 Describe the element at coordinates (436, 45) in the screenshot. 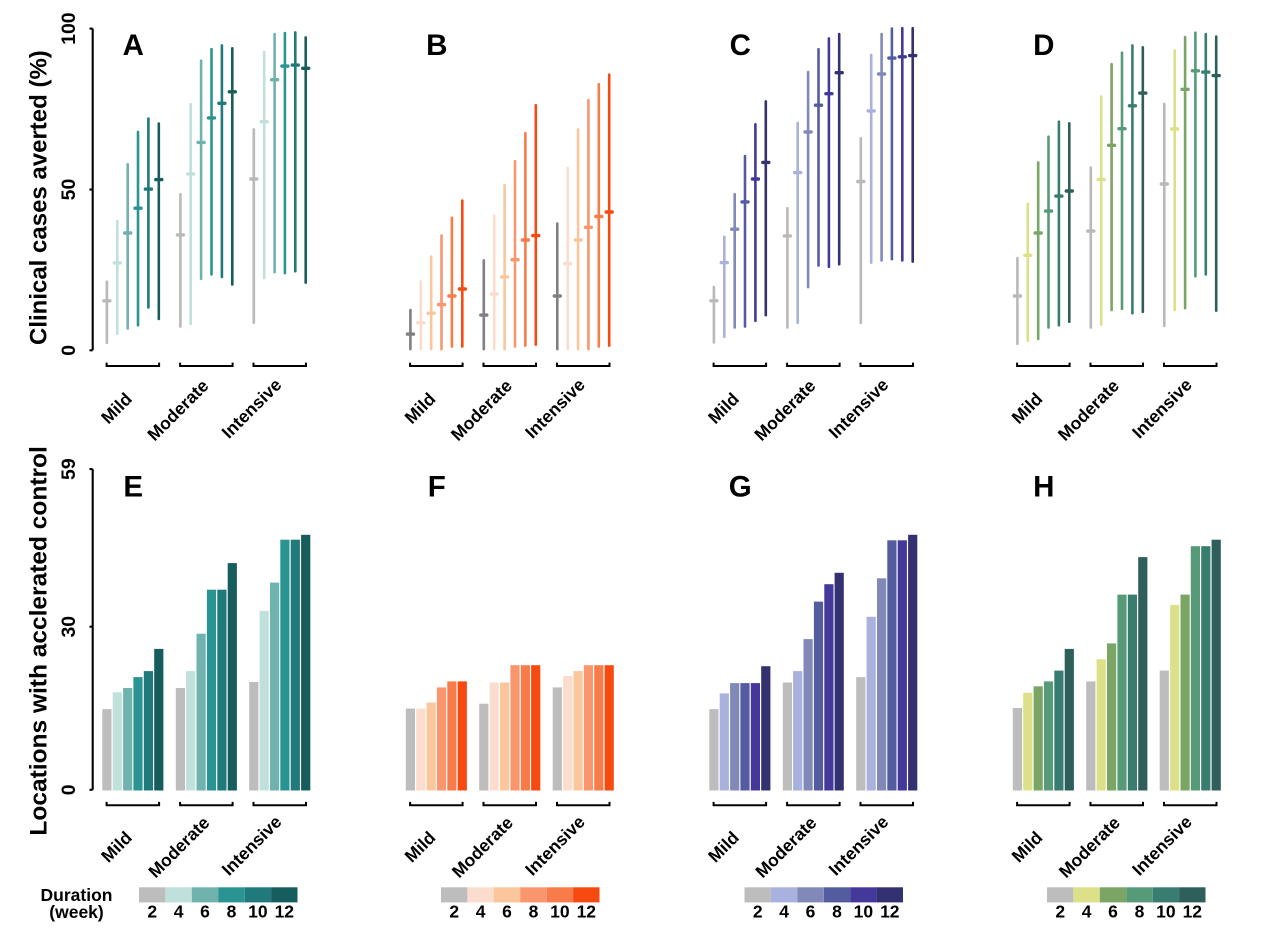

I see `svg-text: B` at that location.